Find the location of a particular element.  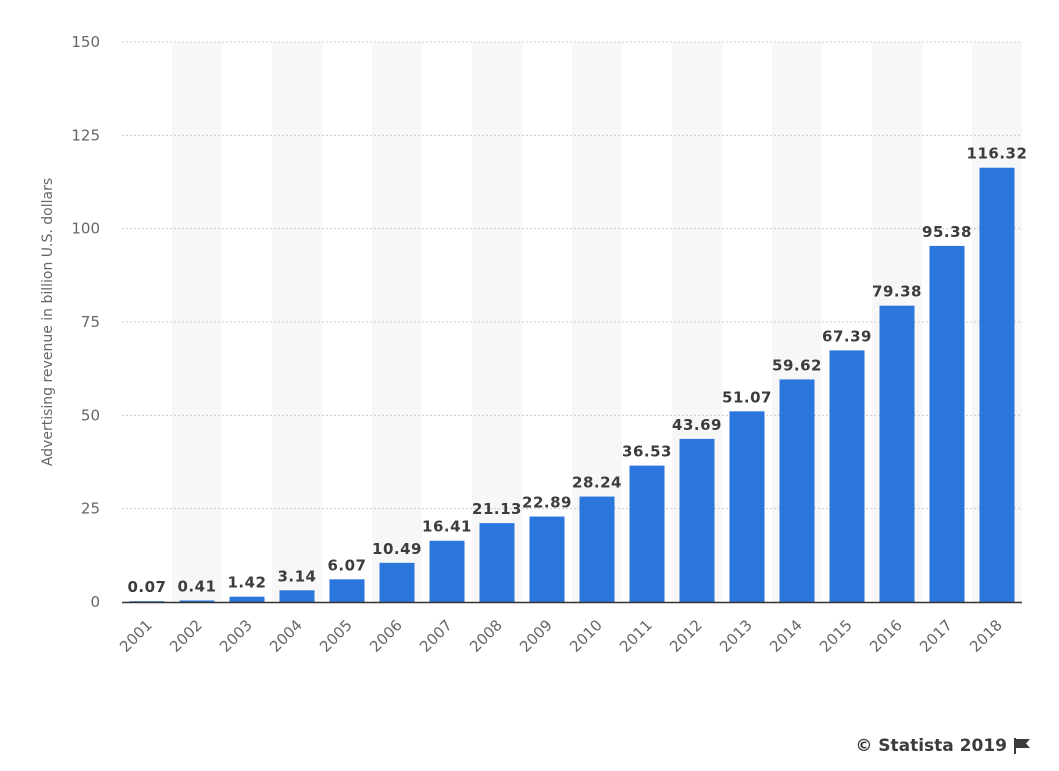

data-label: 6.07 is located at coordinates (346, 565).